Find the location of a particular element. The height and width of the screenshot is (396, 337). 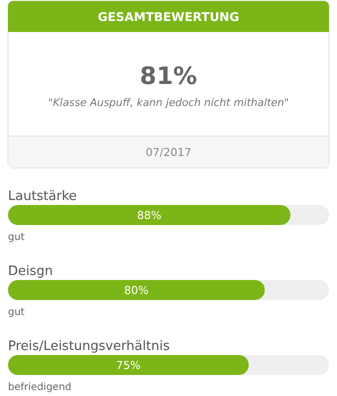

data-label: 80% is located at coordinates (136, 290).